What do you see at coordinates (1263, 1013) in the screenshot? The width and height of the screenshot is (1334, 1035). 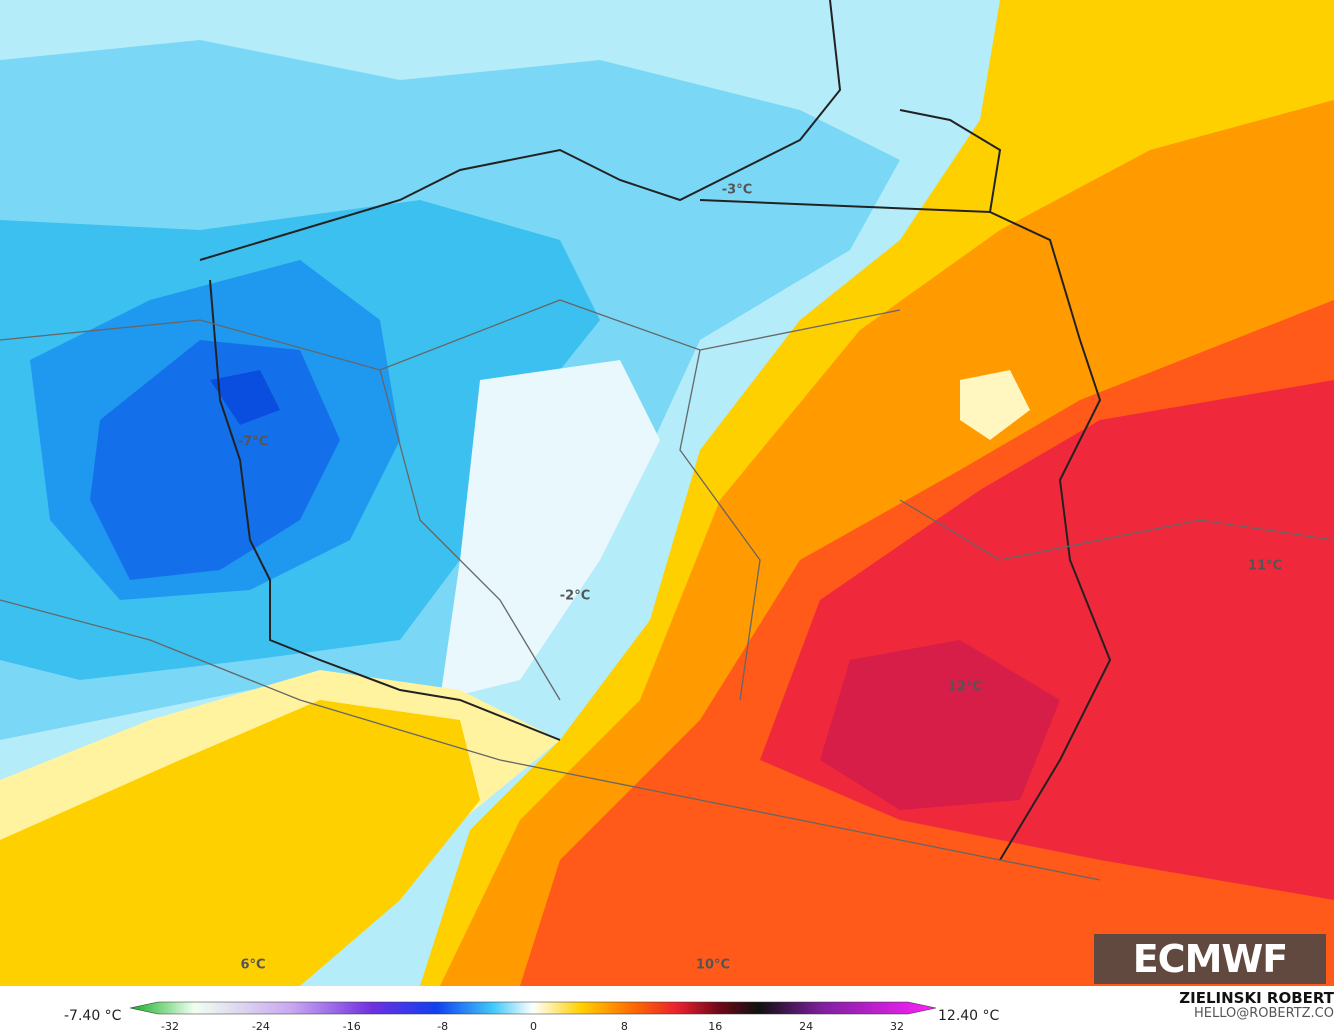 I see `credit-email: HELLO@ROBERTZ.CO` at bounding box center [1263, 1013].